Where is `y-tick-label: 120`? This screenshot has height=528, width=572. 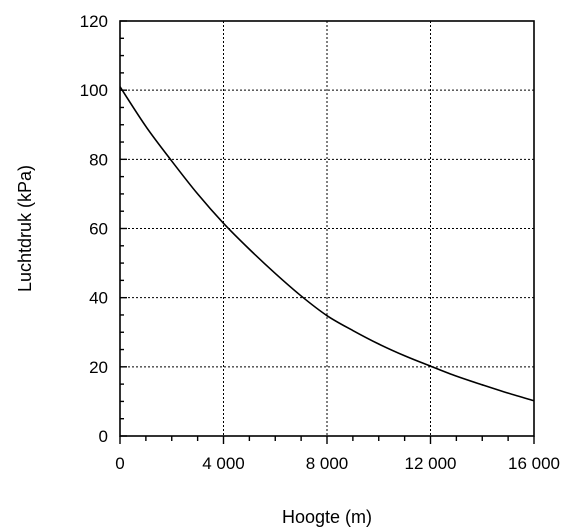 y-tick-label: 120 is located at coordinates (94, 21).